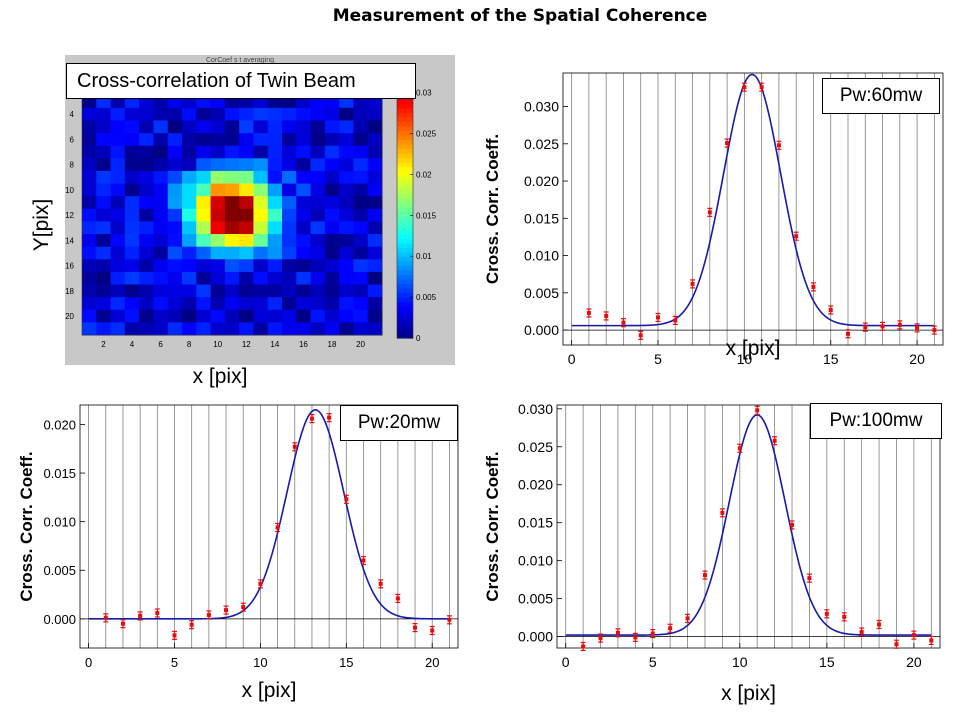 The image size is (960, 725). What do you see at coordinates (59, 473) in the screenshot?
I see `y-tick-label: 0.015` at bounding box center [59, 473].